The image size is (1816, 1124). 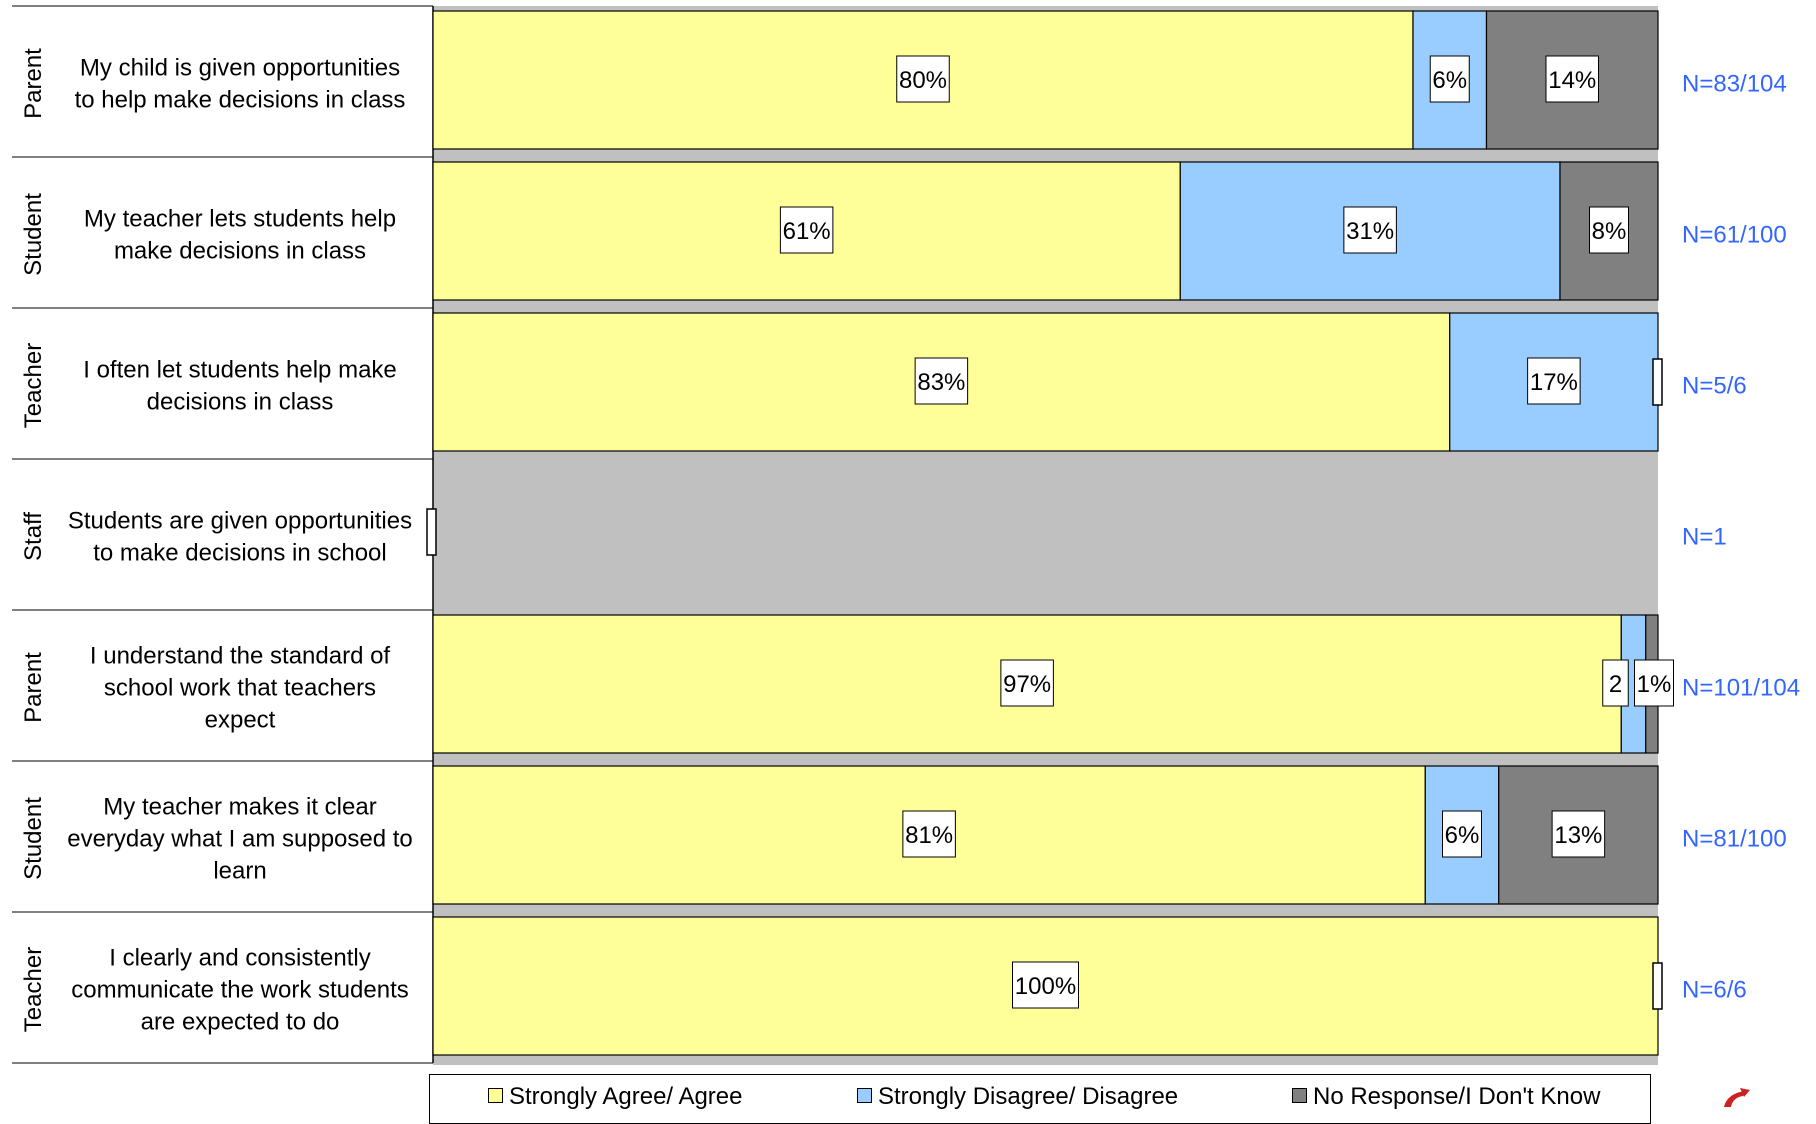 I want to click on row-n-label: N=81/100, so click(x=1734, y=839).